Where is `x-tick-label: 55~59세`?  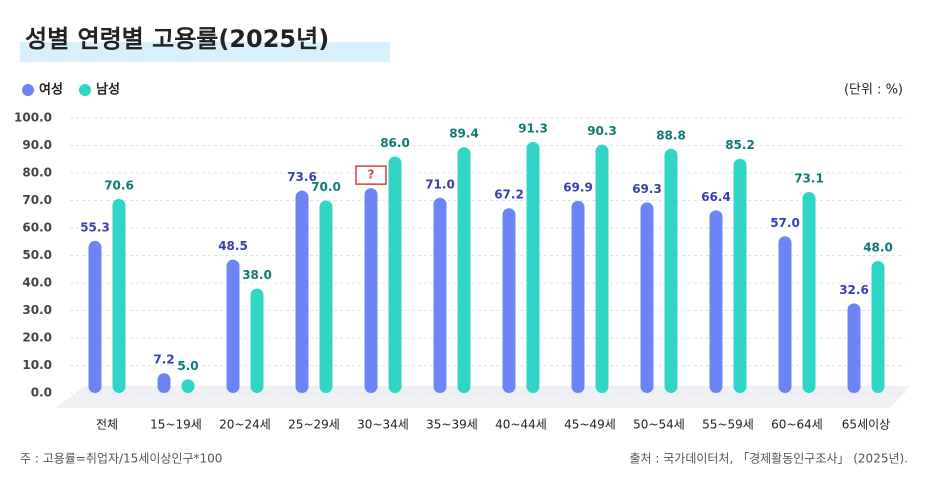
x-tick-label: 55~59세 is located at coordinates (728, 425).